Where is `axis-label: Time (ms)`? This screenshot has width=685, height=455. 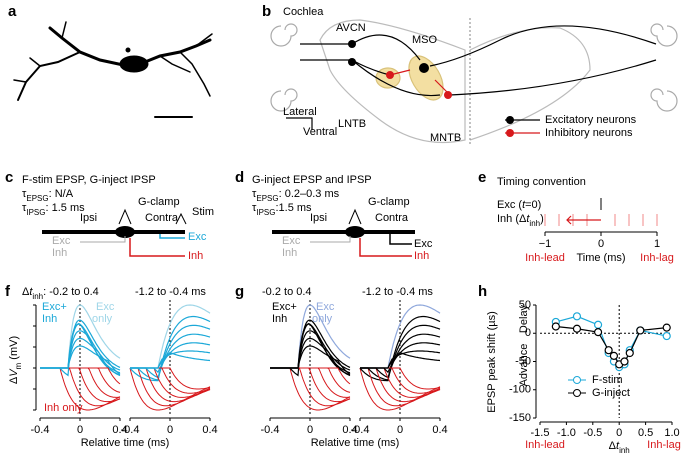 axis-label: Time (ms) is located at coordinates (600, 258).